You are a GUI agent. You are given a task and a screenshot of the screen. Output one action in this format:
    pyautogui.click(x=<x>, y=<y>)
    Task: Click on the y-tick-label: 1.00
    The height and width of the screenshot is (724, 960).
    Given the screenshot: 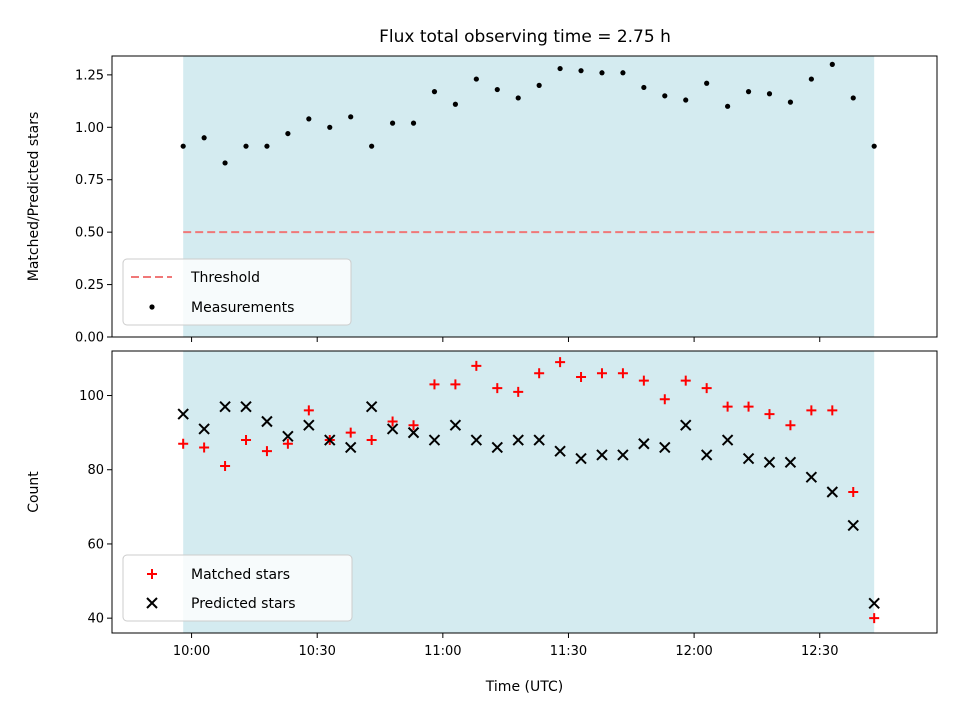 What is the action you would take?
    pyautogui.click(x=89, y=128)
    